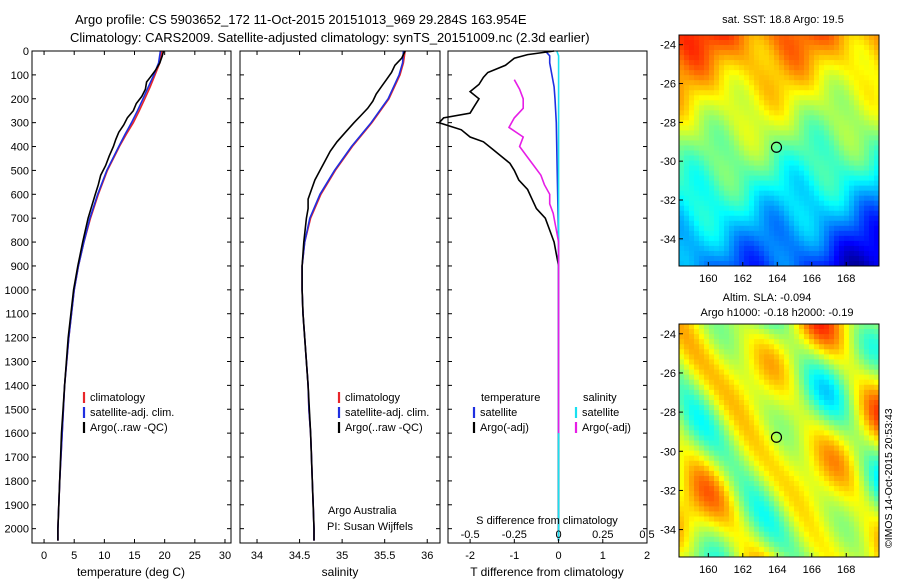 The width and height of the screenshot is (900, 580). What do you see at coordinates (668, 452) in the screenshot?
I see `map-ytick-label: -30` at bounding box center [668, 452].